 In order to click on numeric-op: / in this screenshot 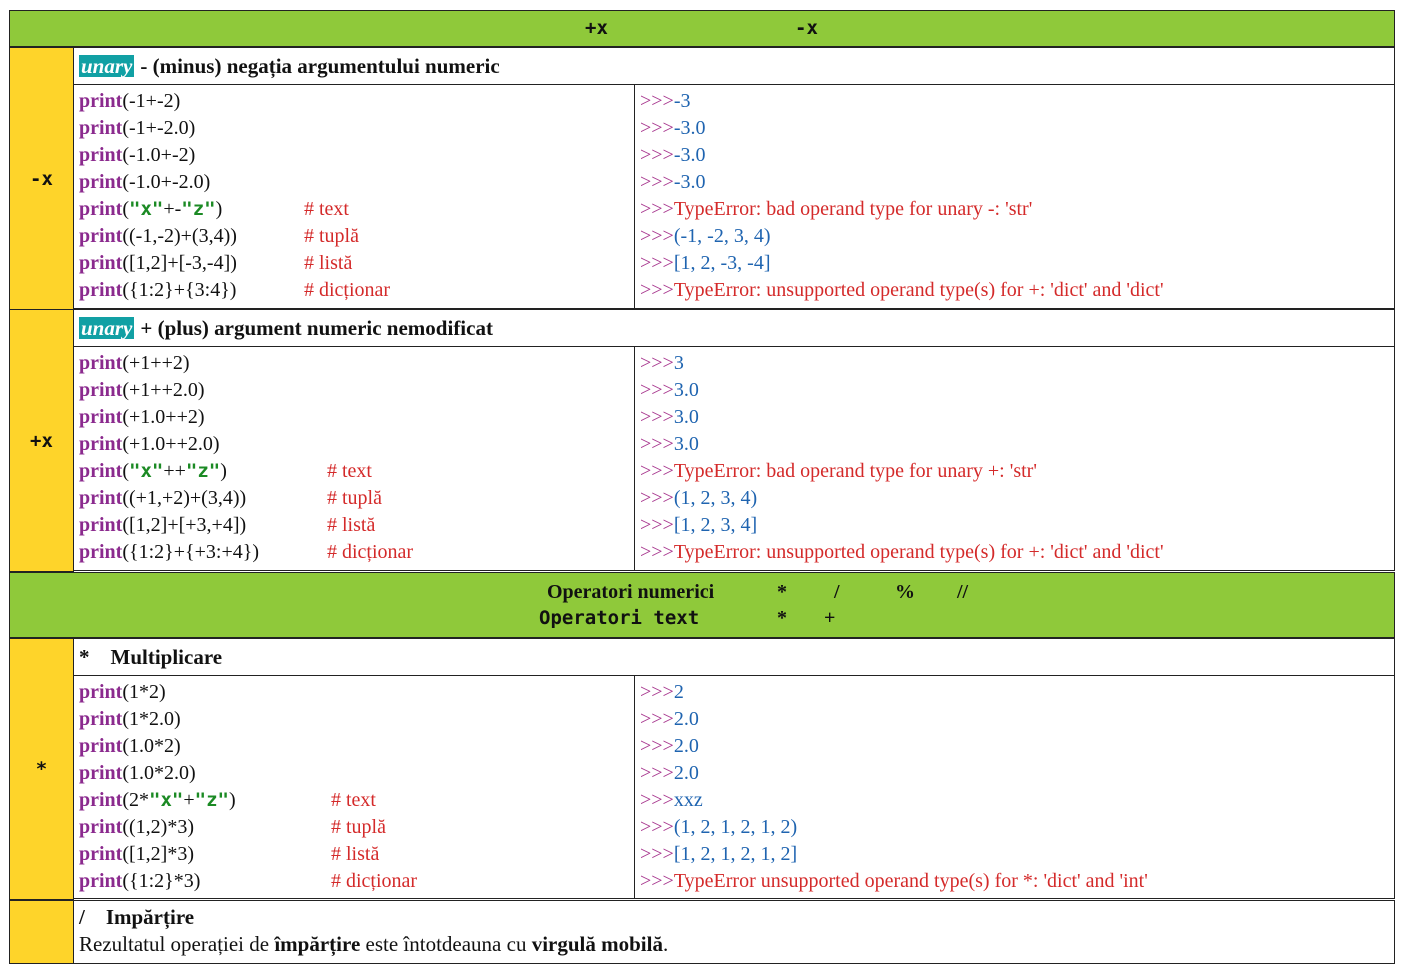, I will do `click(837, 592)`.